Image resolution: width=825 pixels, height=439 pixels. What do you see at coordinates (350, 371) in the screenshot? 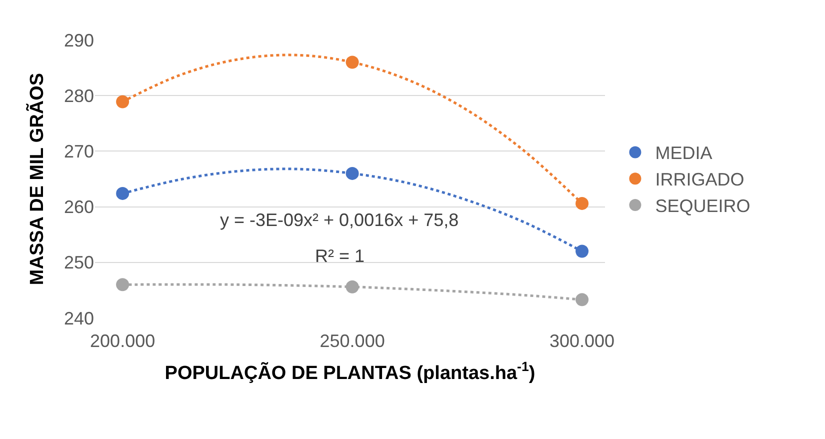
I see `x-axis-title: POPULAÇÃO DE PLANTAS (plantas.ha$^{-1}$)` at bounding box center [350, 371].